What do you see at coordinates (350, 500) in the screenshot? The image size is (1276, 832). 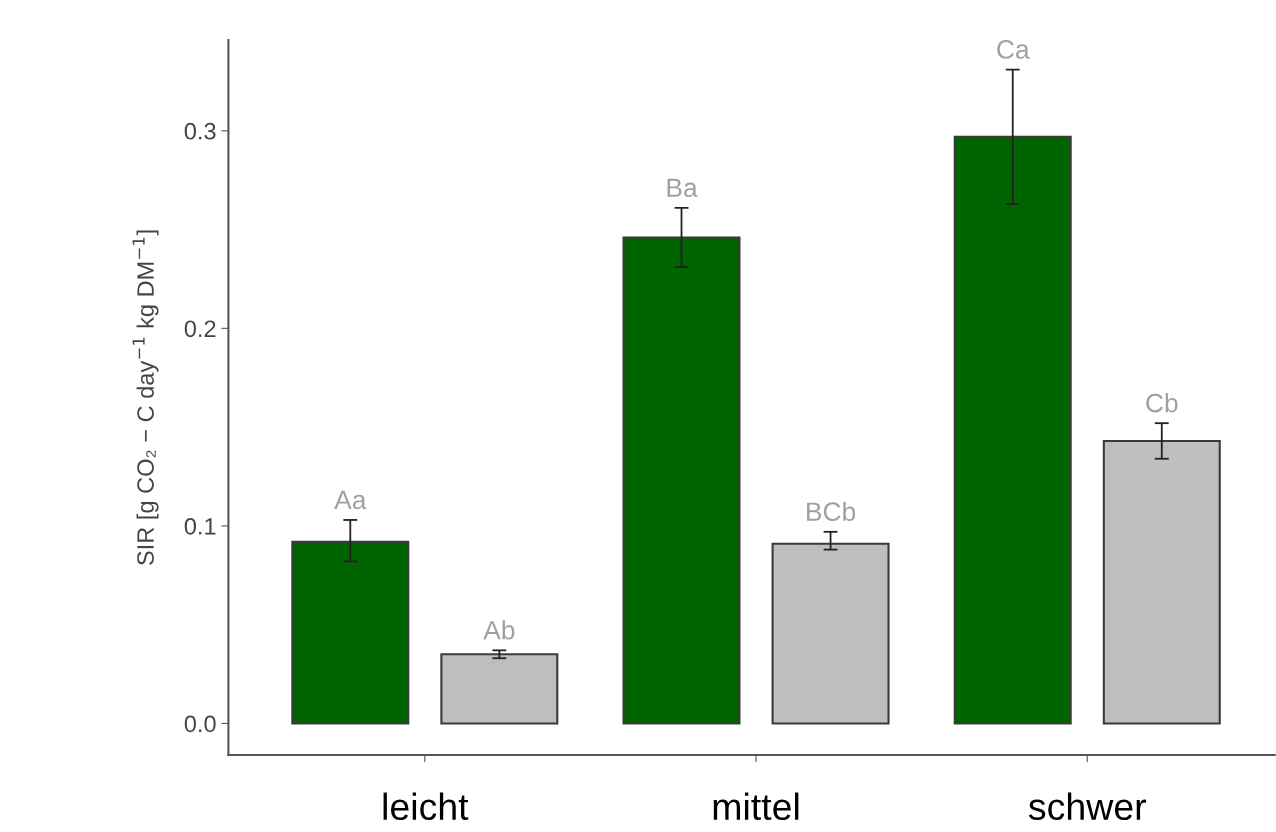 I see `data-label: Aa` at bounding box center [350, 500].